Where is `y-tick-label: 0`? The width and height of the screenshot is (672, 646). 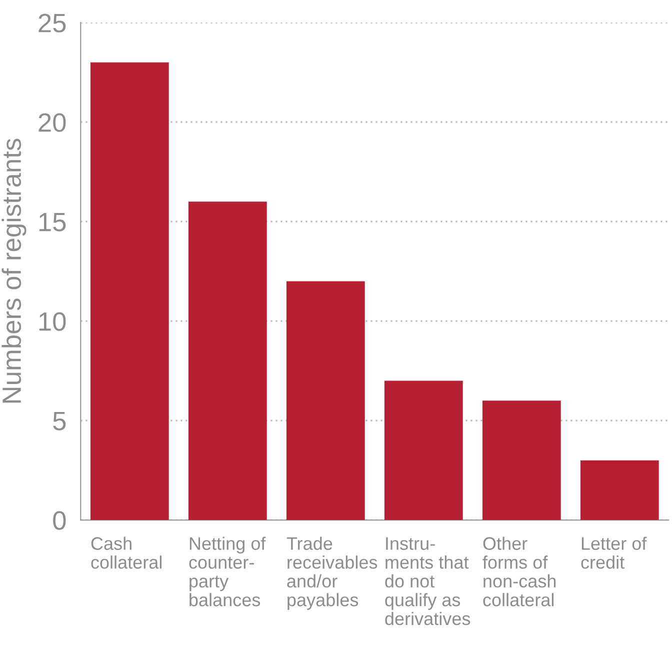
y-tick-label: 0 is located at coordinates (59, 520).